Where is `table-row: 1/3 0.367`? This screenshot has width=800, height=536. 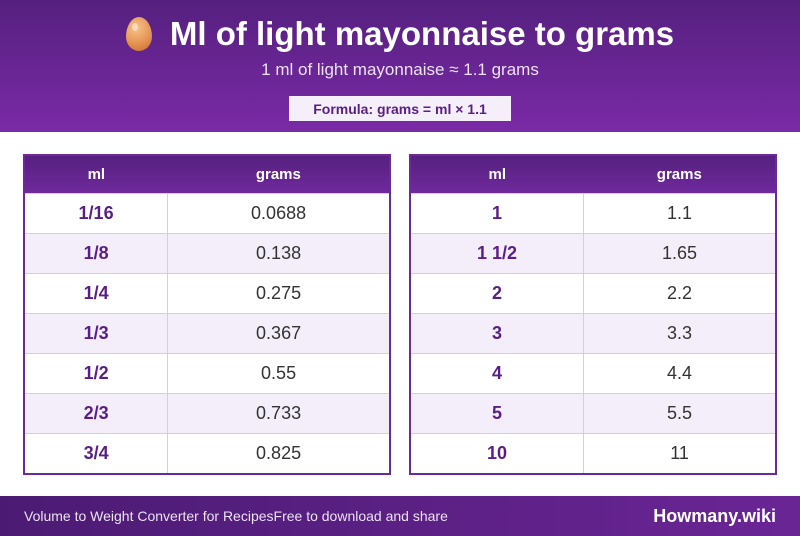
table-row: 1/3 0.367 is located at coordinates (207, 333).